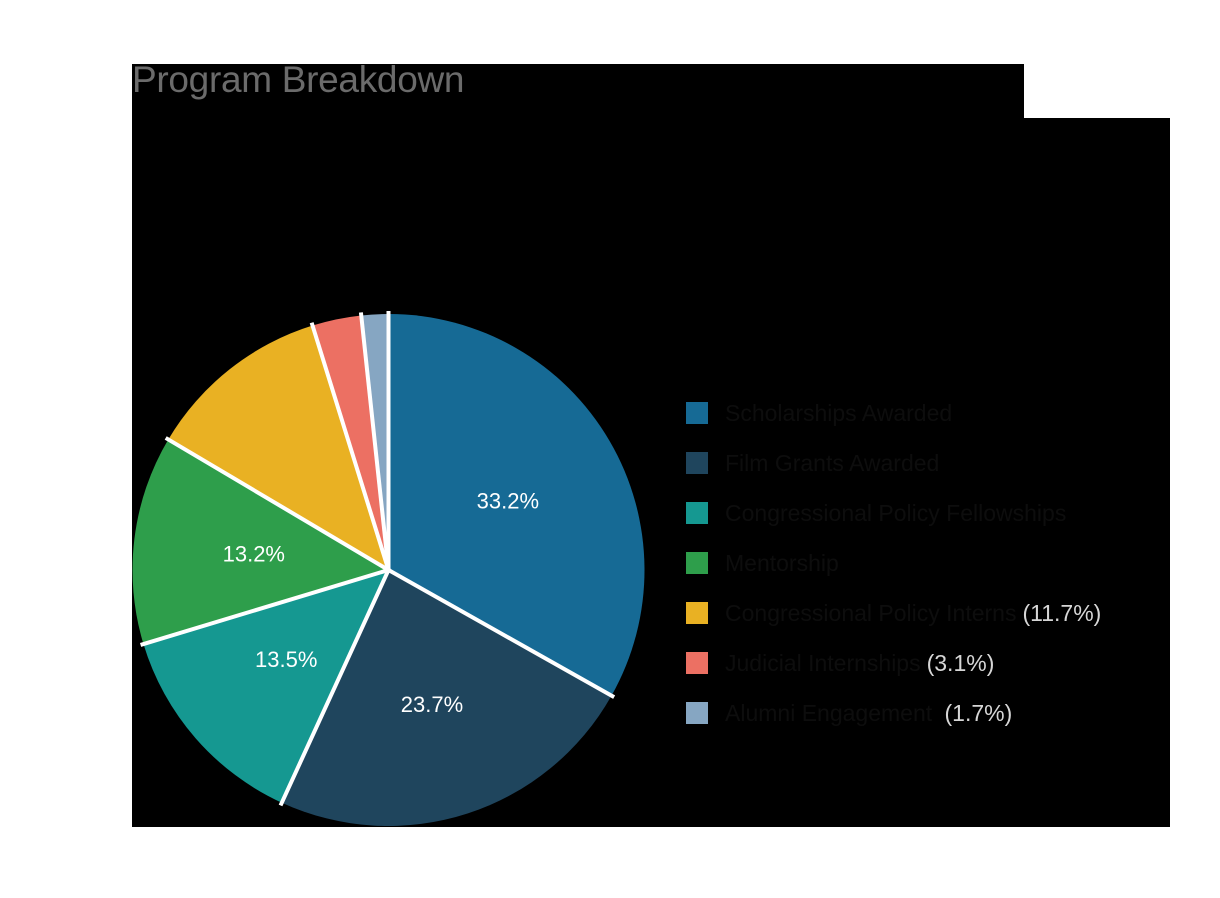  I want to click on slice-label-film-grants: 23.7%, so click(432, 704).